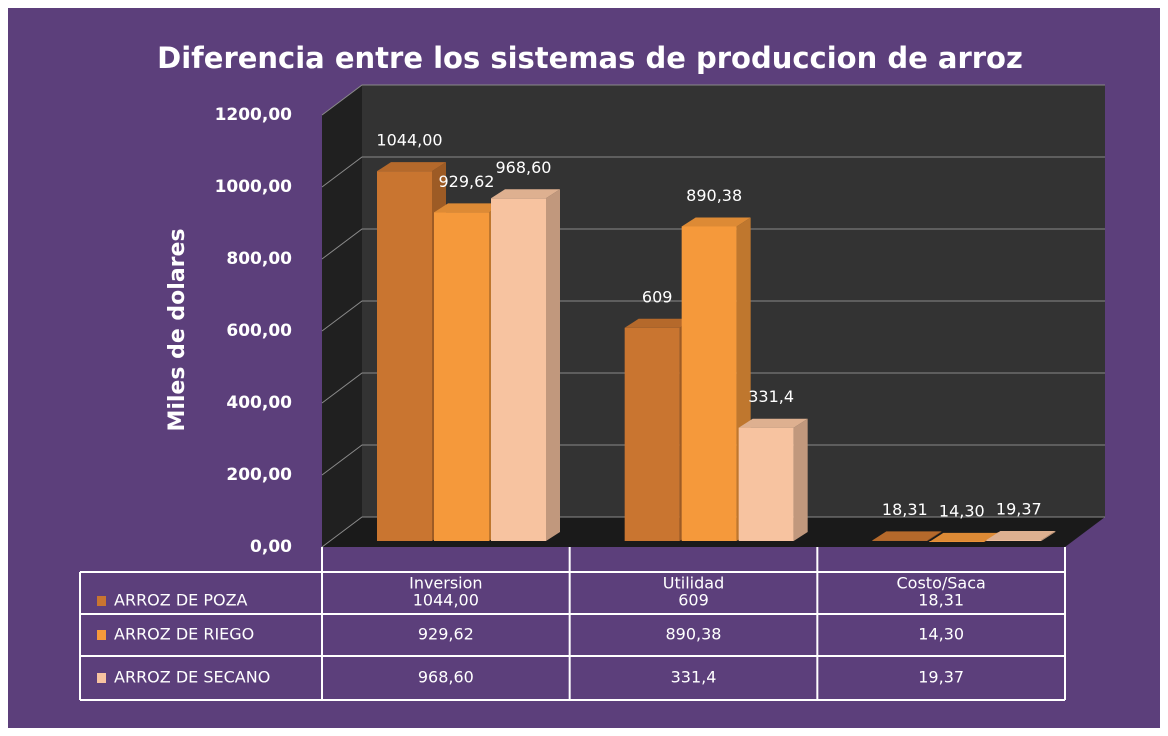 This screenshot has height=736, width=1168. Describe the element at coordinates (181, 600) in the screenshot. I see `legend-label: ARROZ DE POZA` at that location.